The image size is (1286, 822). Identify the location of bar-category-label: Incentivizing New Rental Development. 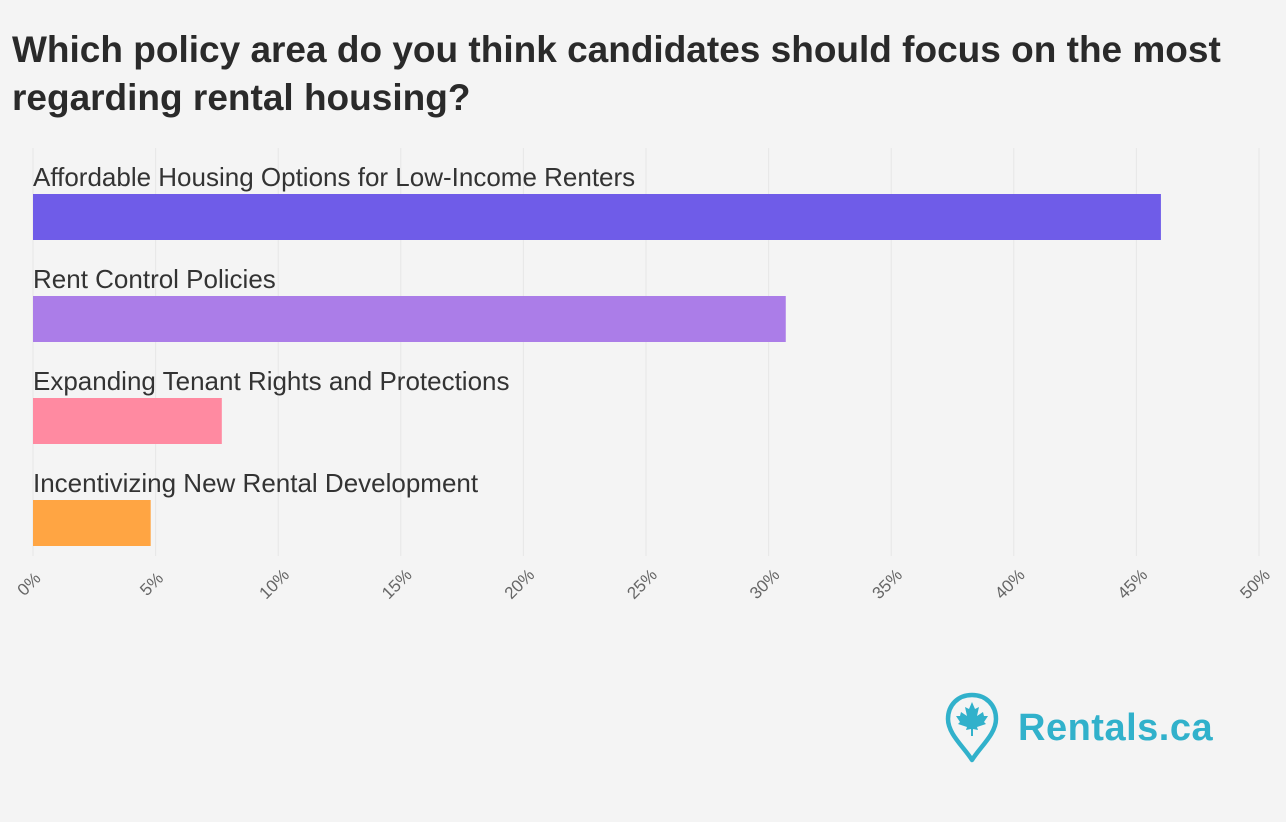
(256, 483).